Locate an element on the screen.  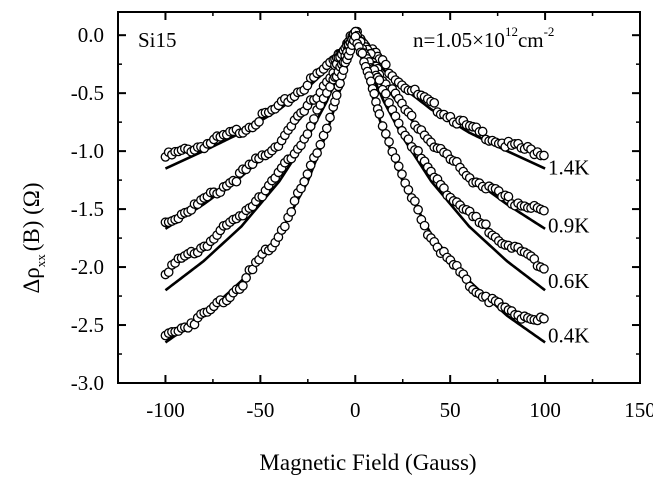
x-tick-label: 150 is located at coordinates (638, 410).